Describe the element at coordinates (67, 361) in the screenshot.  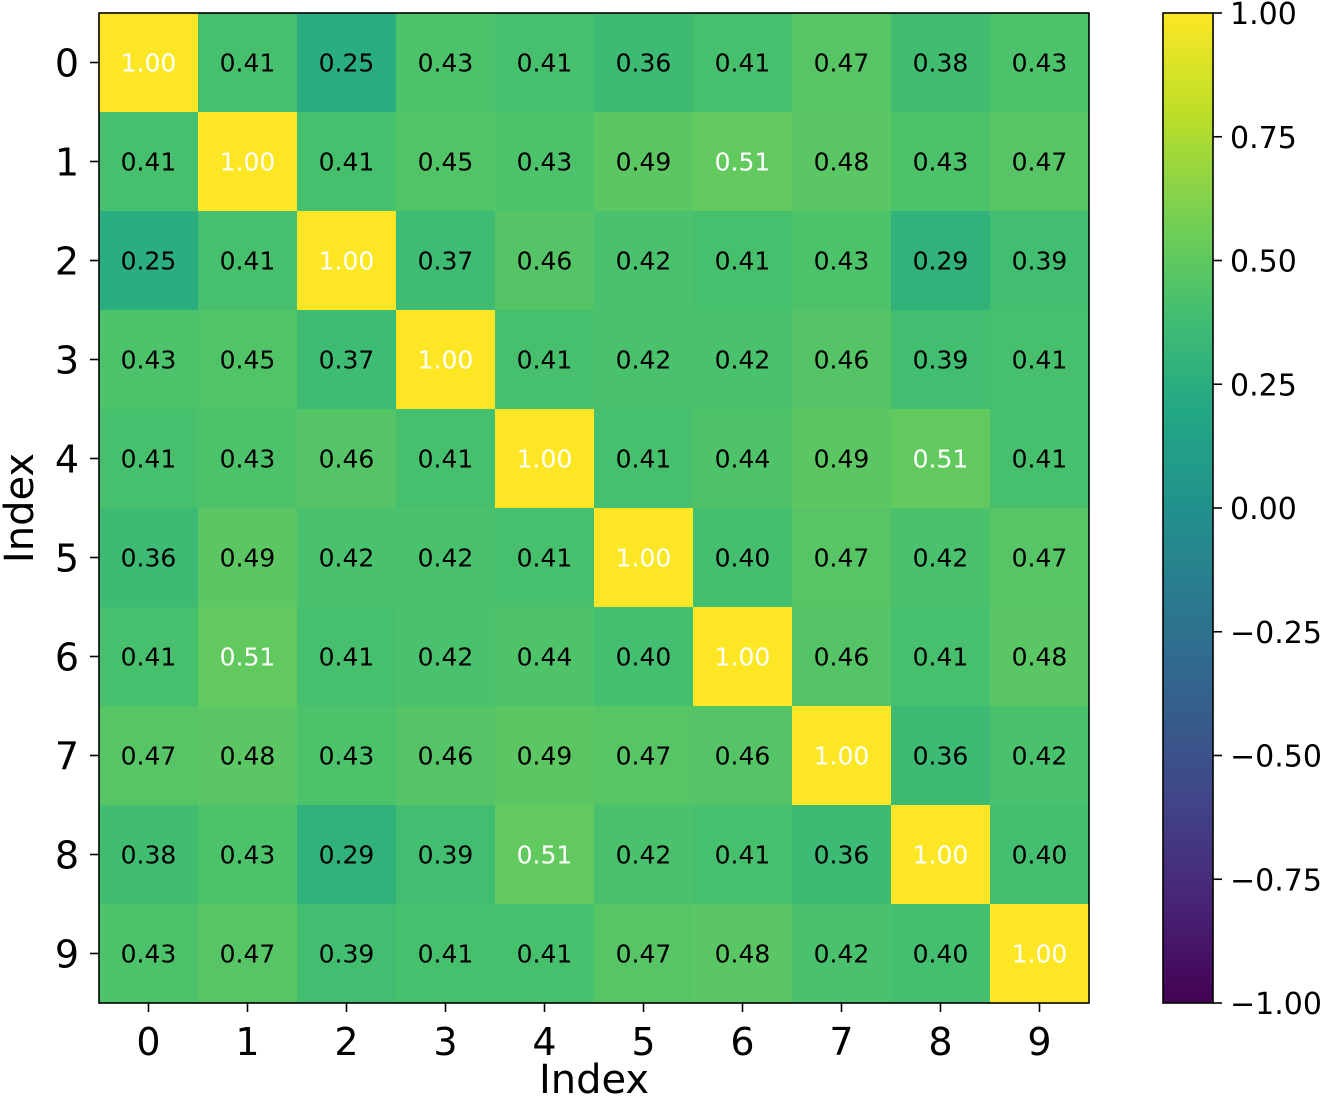
I see `y-tick-label: 3` at that location.